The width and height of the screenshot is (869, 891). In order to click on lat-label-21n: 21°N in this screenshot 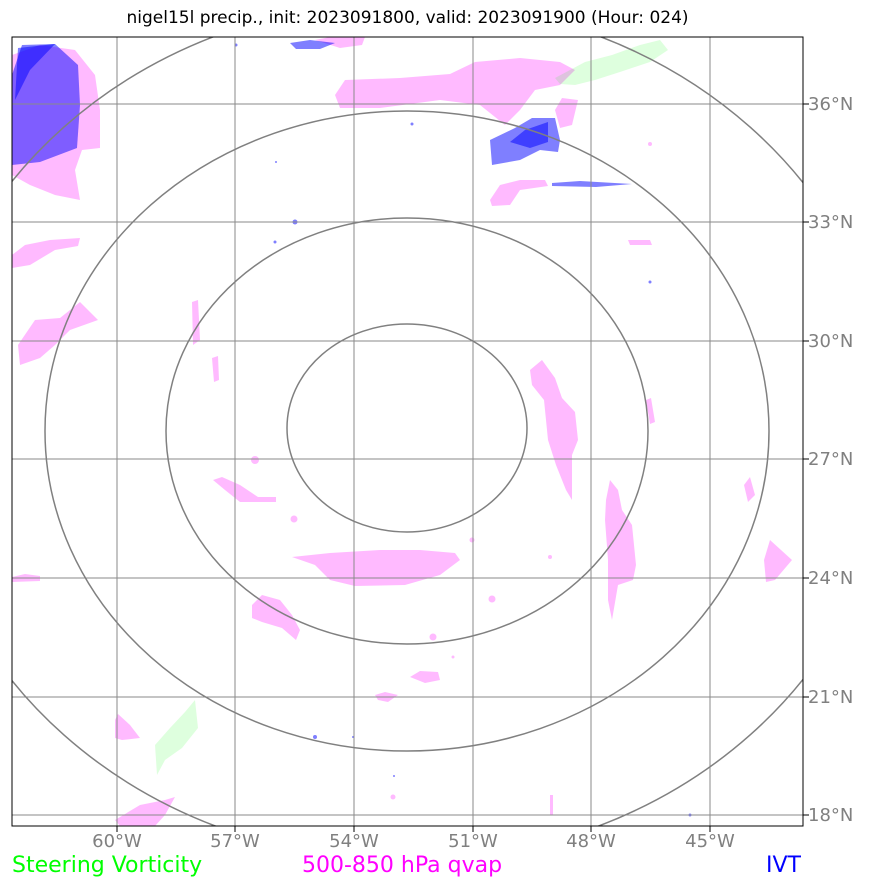, I will do `click(830, 697)`.